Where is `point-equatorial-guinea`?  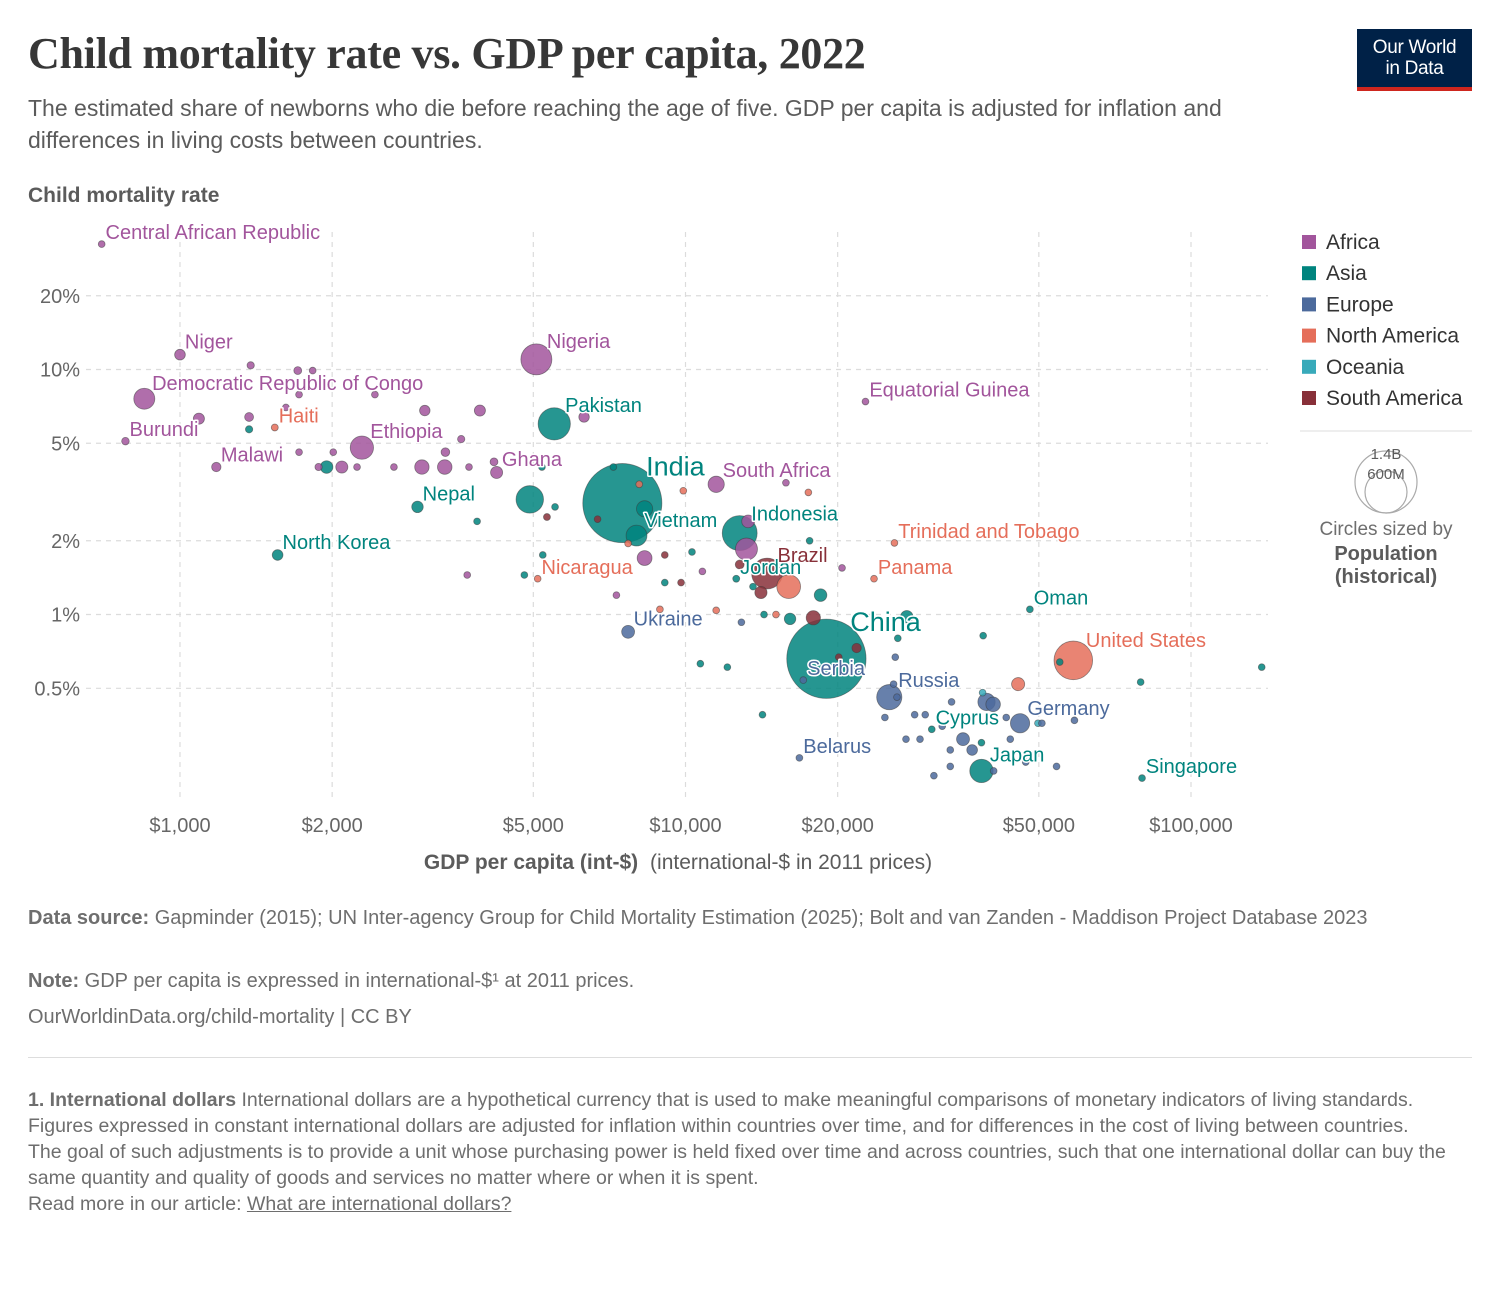 point-equatorial-guinea is located at coordinates (865, 401).